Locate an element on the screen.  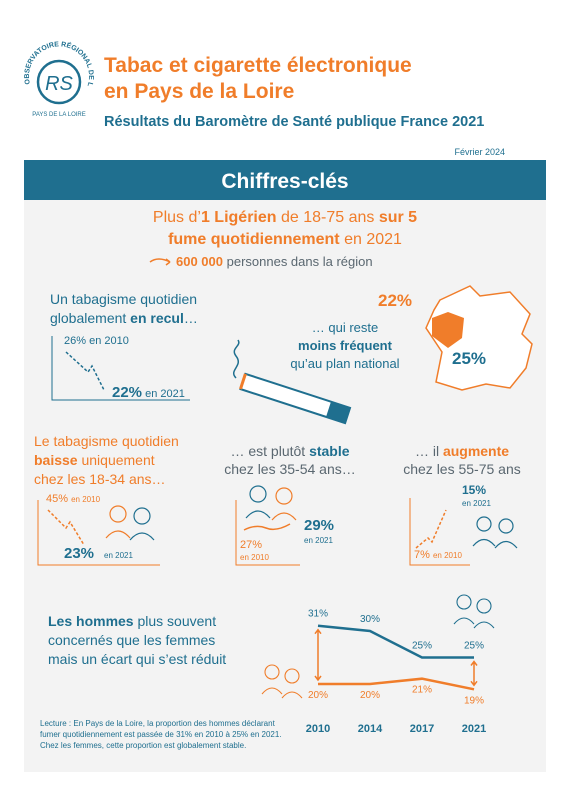
text: 45% en 2010 is located at coordinates (73, 499).